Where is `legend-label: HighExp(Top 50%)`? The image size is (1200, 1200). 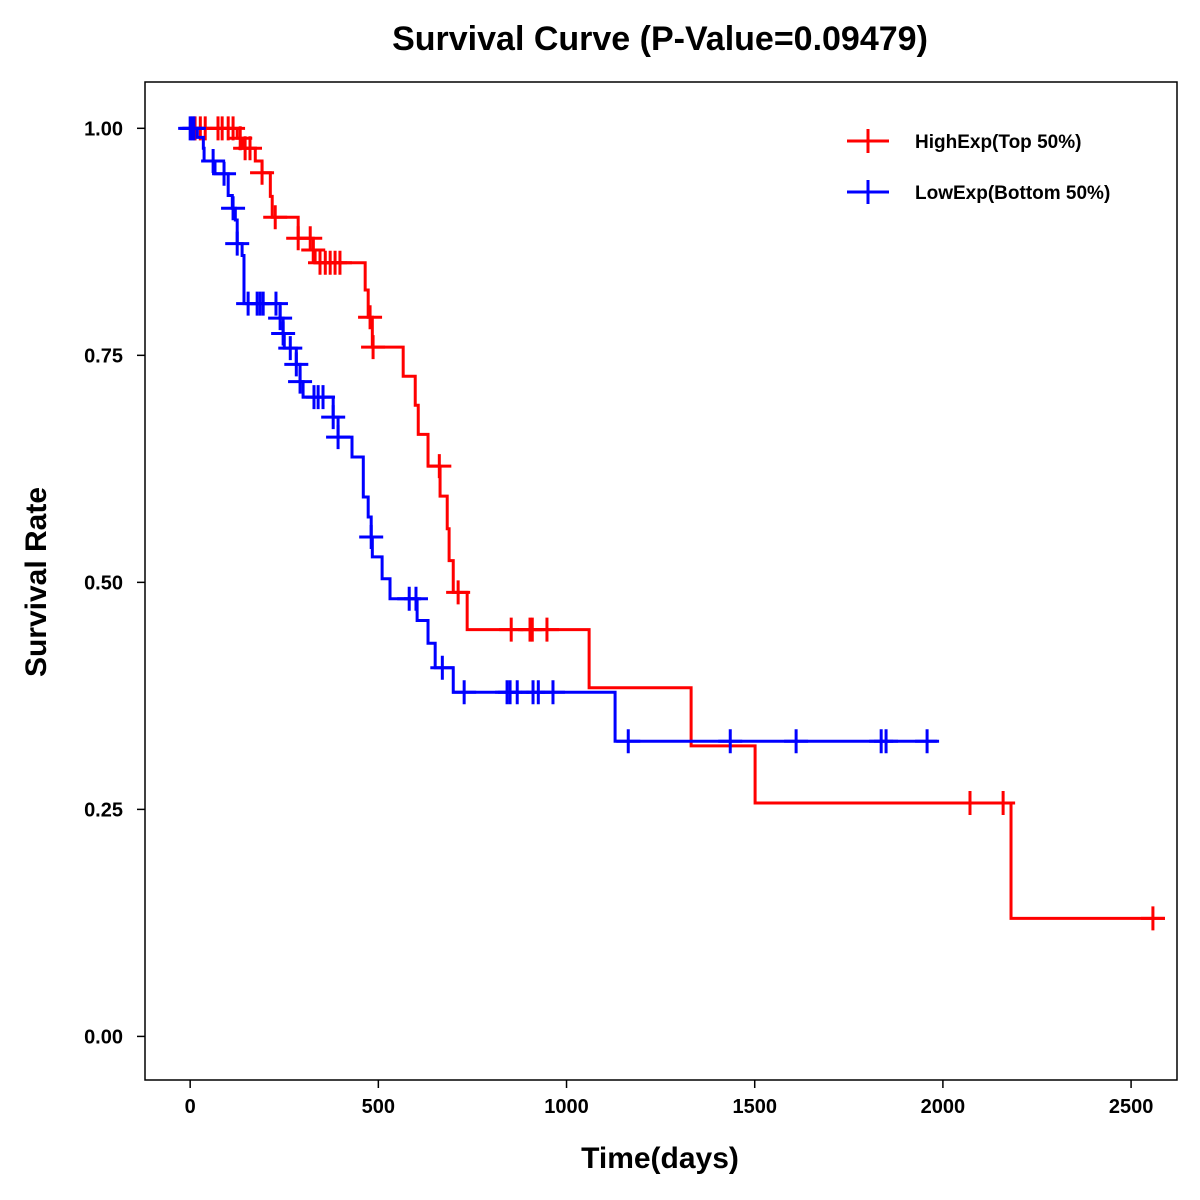 legend-label: HighExp(Top 50%) is located at coordinates (998, 142).